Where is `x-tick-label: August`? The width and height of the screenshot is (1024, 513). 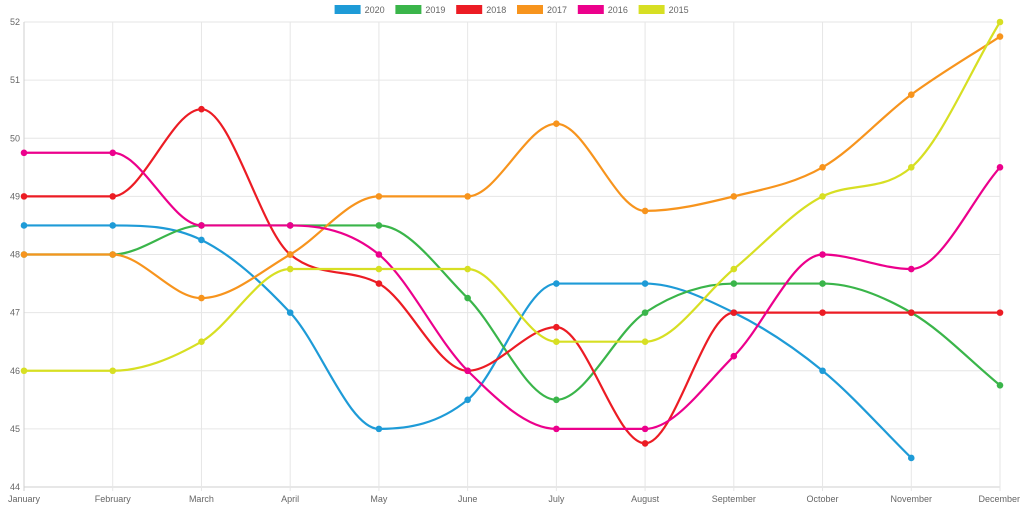 x-tick-label: August is located at coordinates (645, 499).